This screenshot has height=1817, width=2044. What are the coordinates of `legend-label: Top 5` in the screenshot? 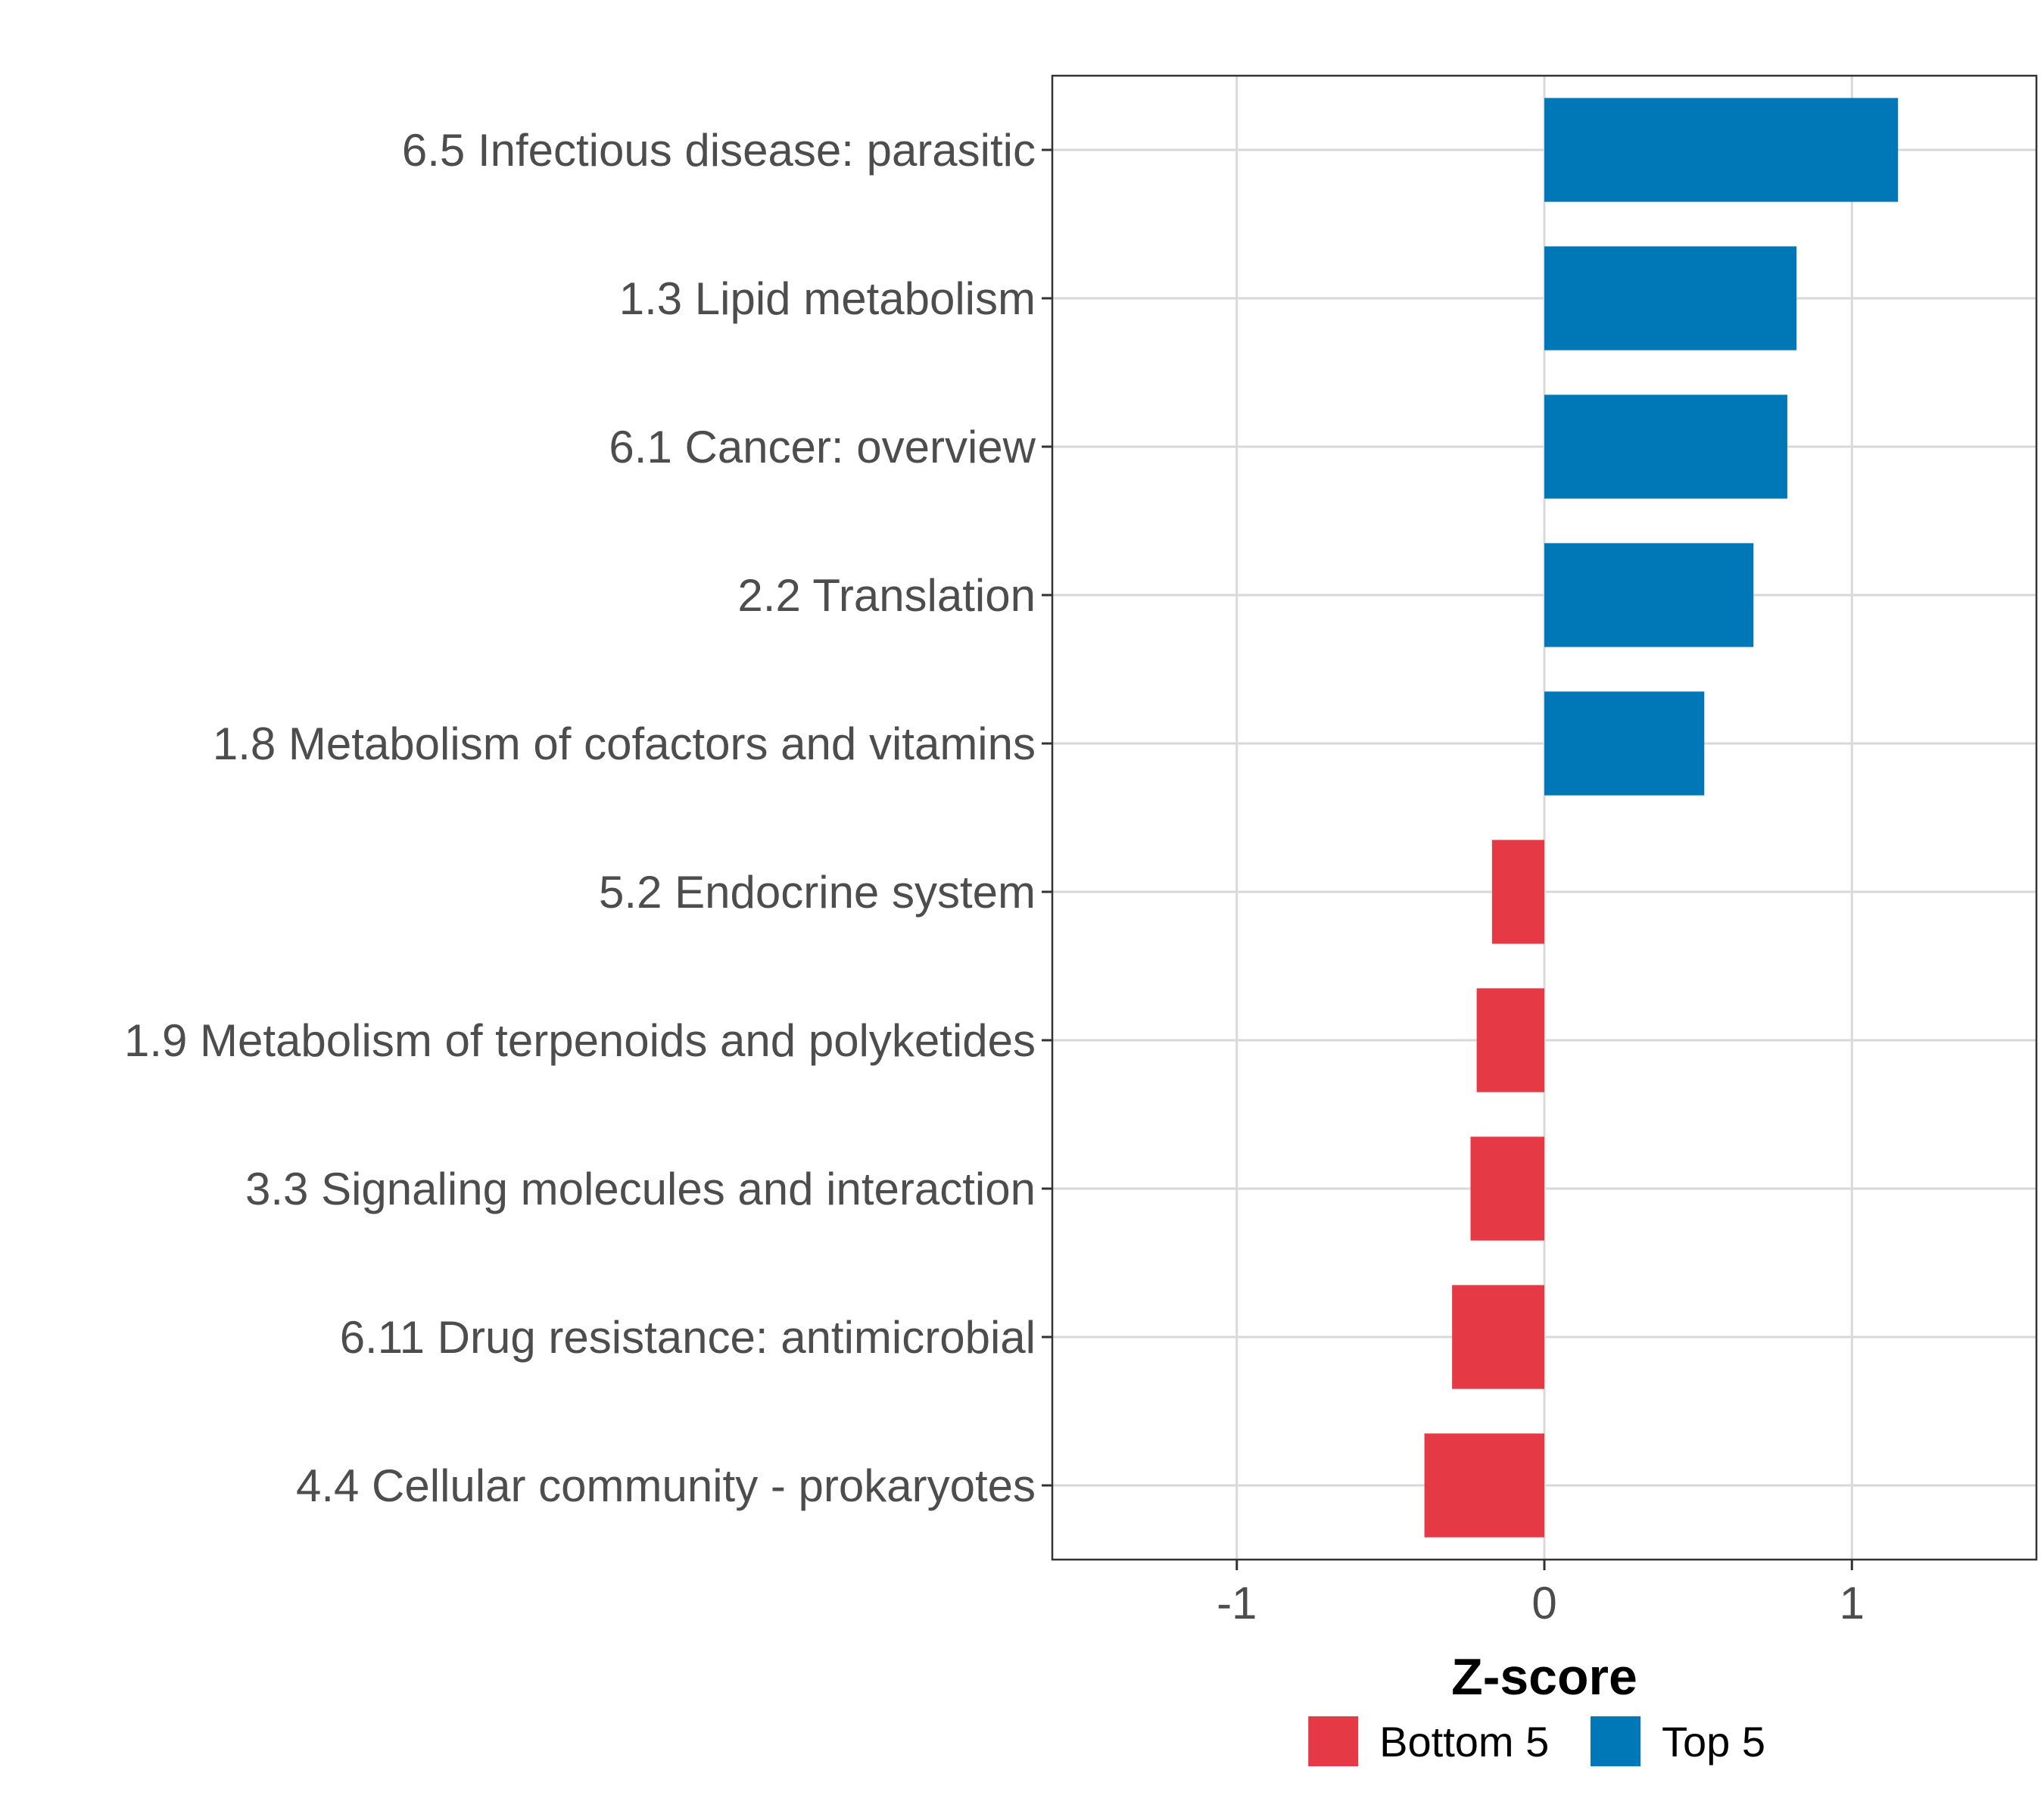 It's located at (1714, 1742).